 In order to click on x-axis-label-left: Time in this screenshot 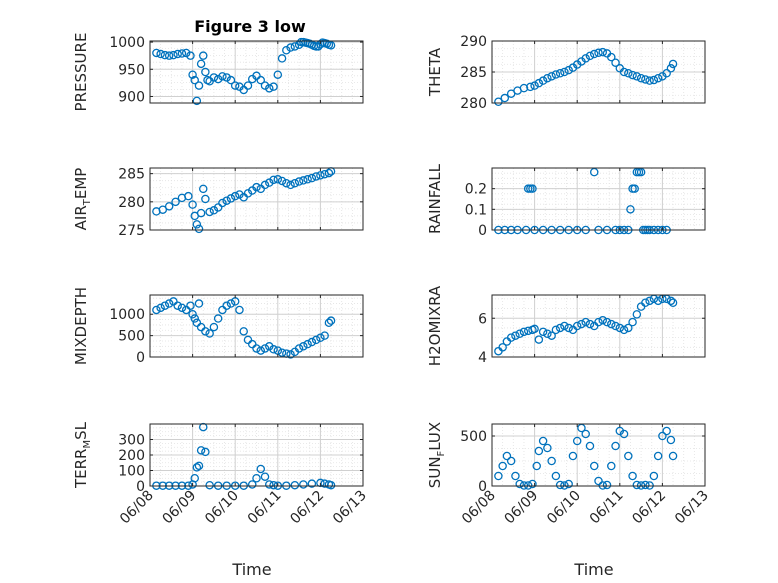, I will do `click(251, 569)`.